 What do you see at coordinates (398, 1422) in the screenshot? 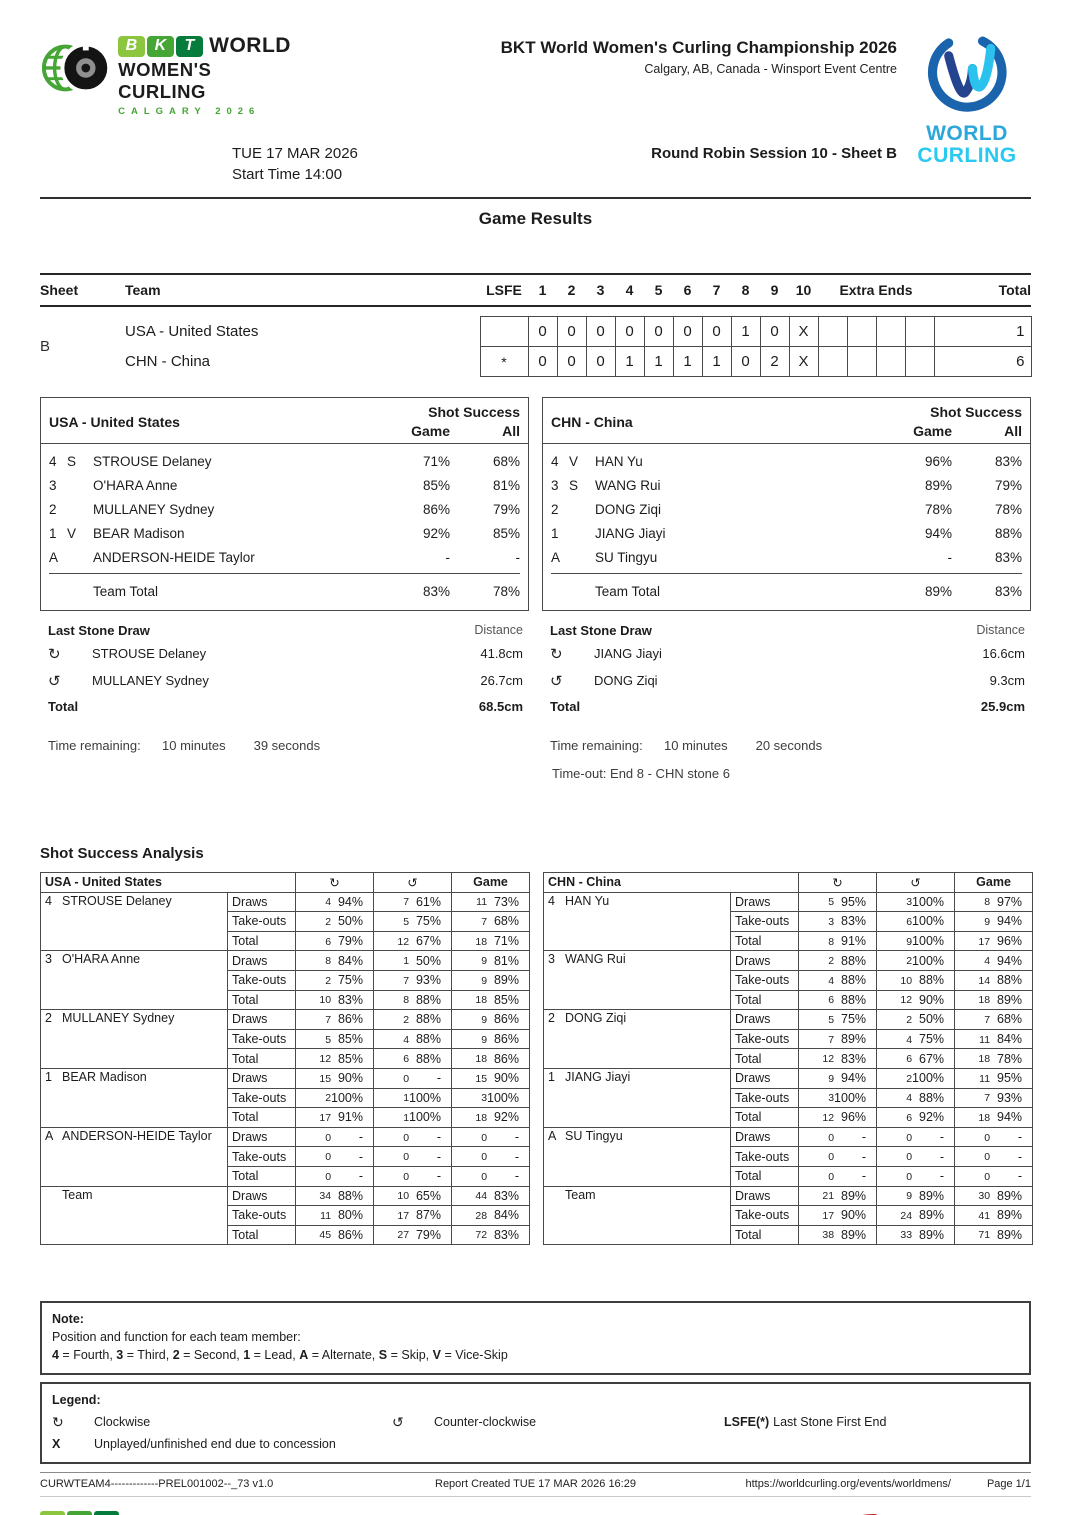
I see `counter-clockwise-icon: ↺` at bounding box center [398, 1422].